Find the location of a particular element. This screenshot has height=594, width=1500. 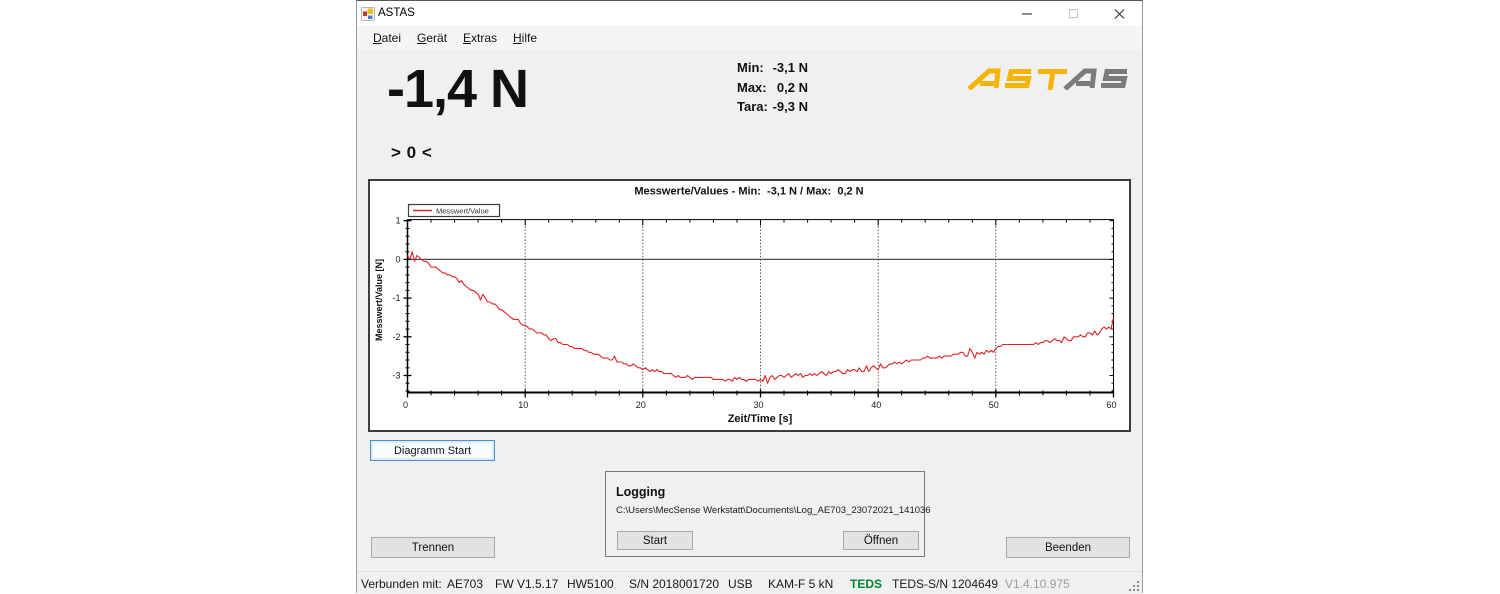

svg-text: Messwert/Value is located at coordinates (462, 211).